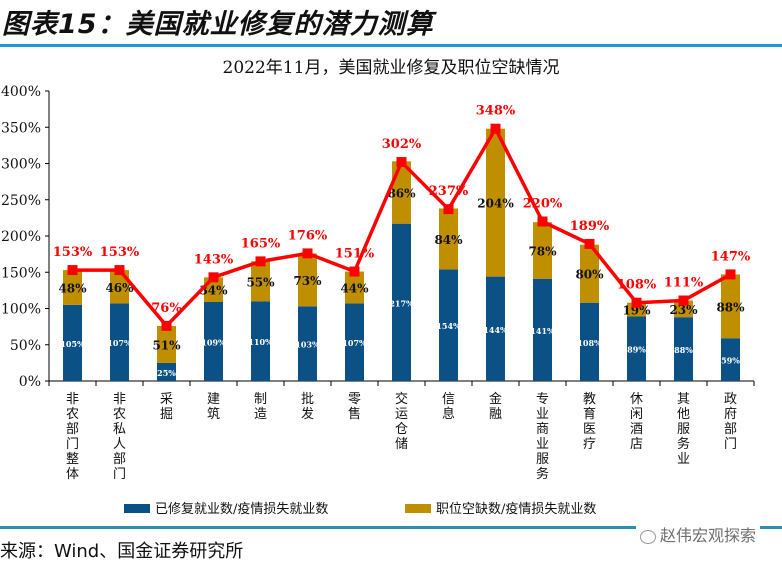  I want to click on chart-title: 2022年11月，美国就业修复及职位空缺情况, so click(391, 68).